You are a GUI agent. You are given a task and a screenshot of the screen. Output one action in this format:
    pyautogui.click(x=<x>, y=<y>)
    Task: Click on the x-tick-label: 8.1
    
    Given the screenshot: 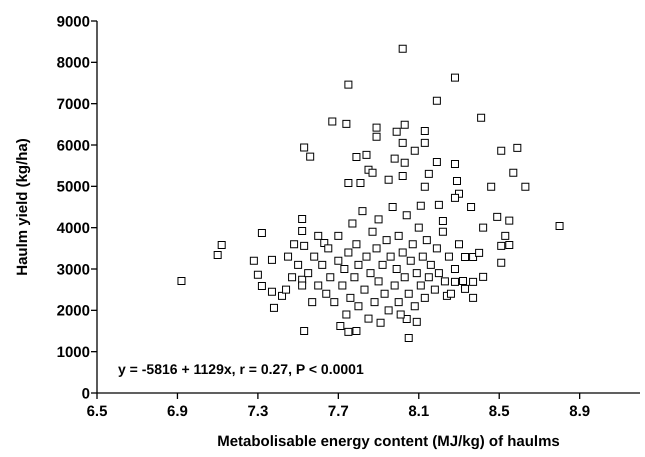 What is the action you would take?
    pyautogui.click(x=419, y=411)
    